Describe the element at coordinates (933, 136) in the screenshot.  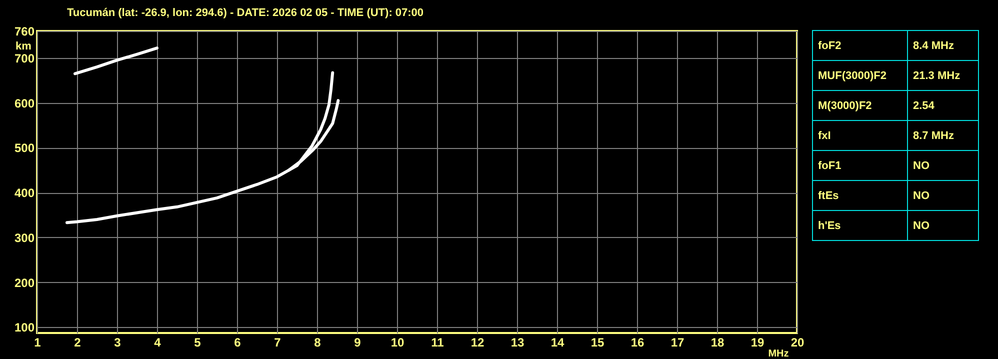
I see `text: 8.7 MHz` at that location.